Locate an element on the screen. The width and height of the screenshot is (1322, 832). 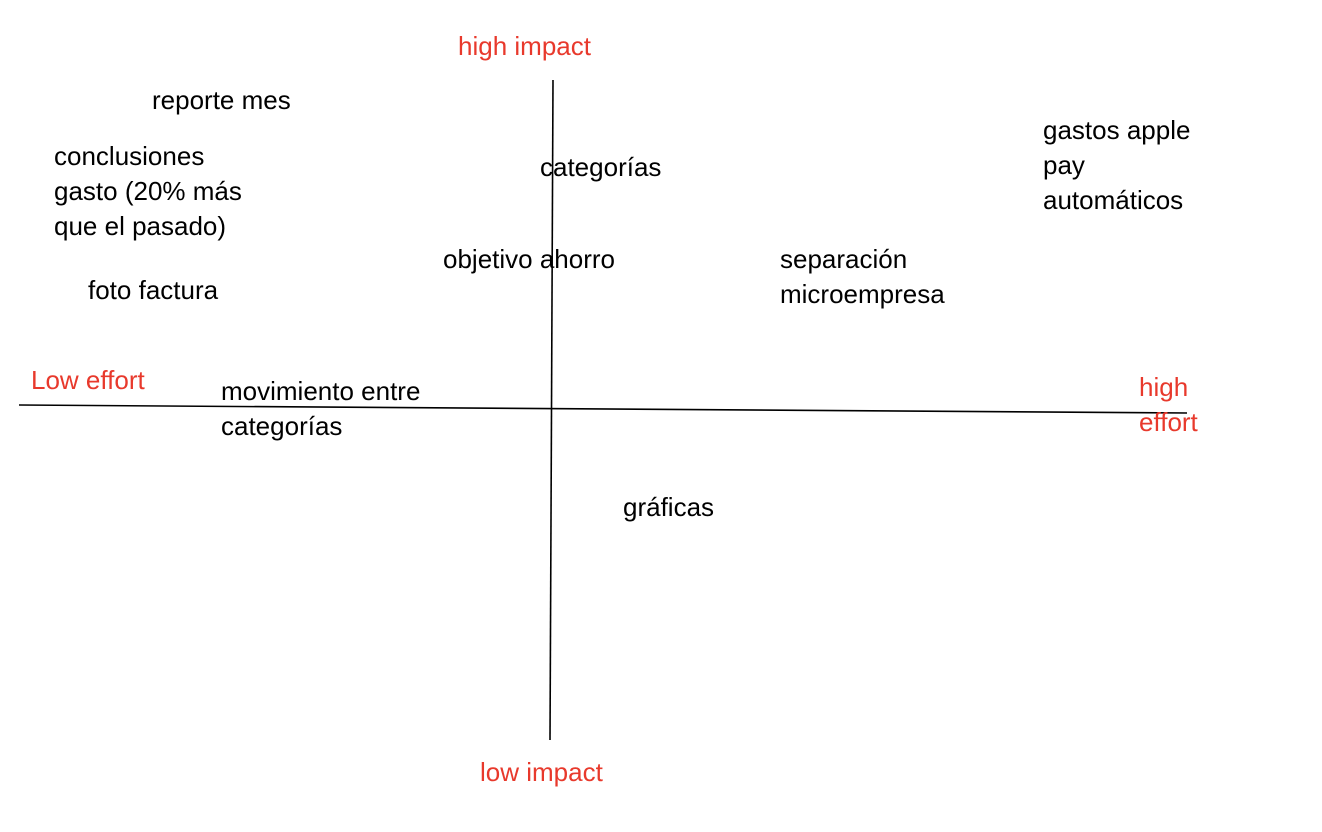
item-gastos-apple-pay: gastos apple pay automáticos is located at coordinates (1116, 165).